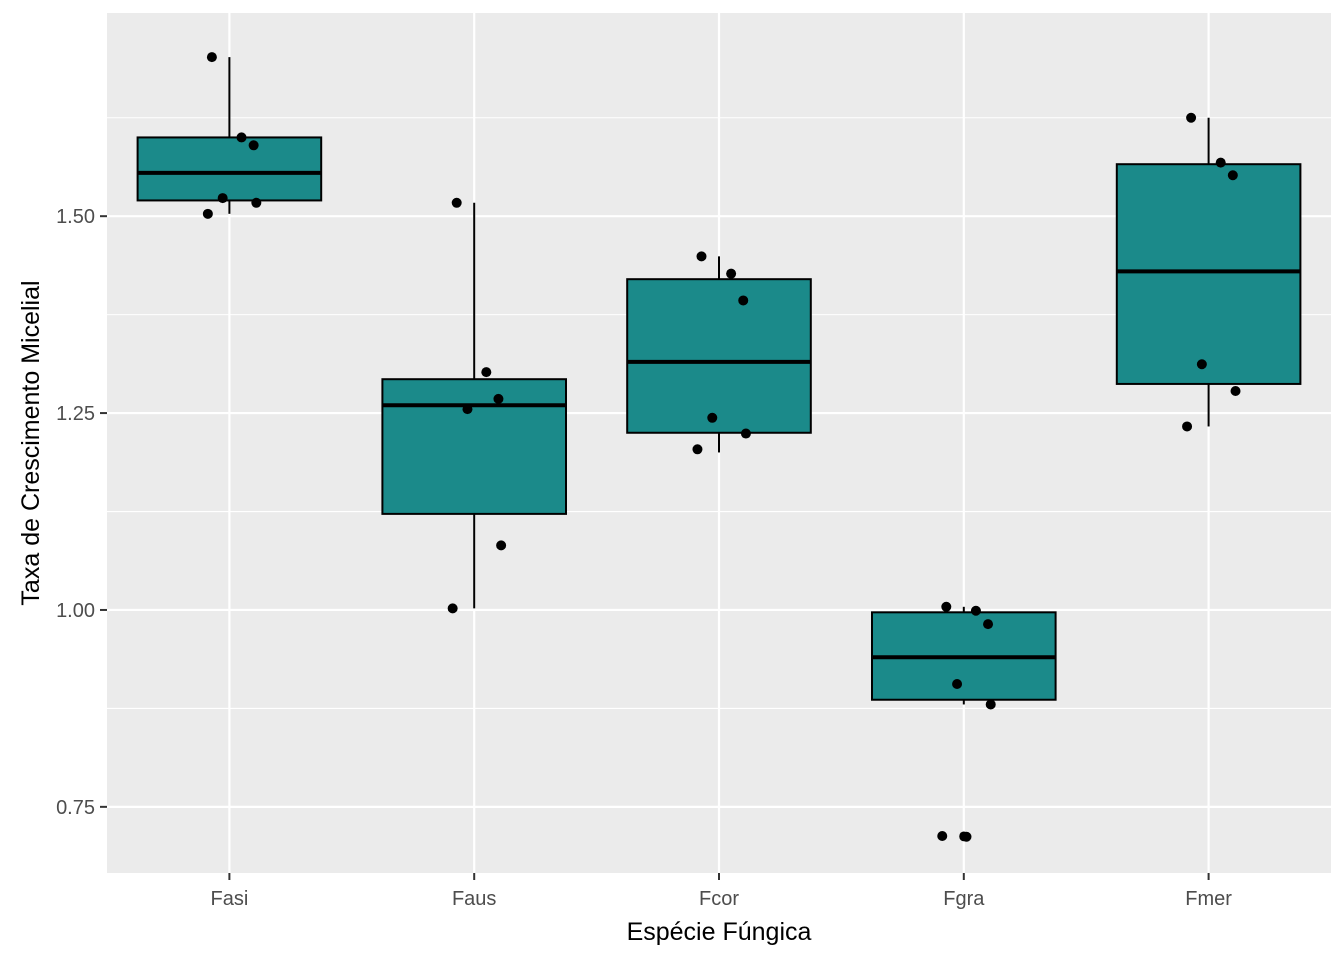 The image size is (1344, 960). I want to click on y-tick-label: 0.75, so click(75, 808).